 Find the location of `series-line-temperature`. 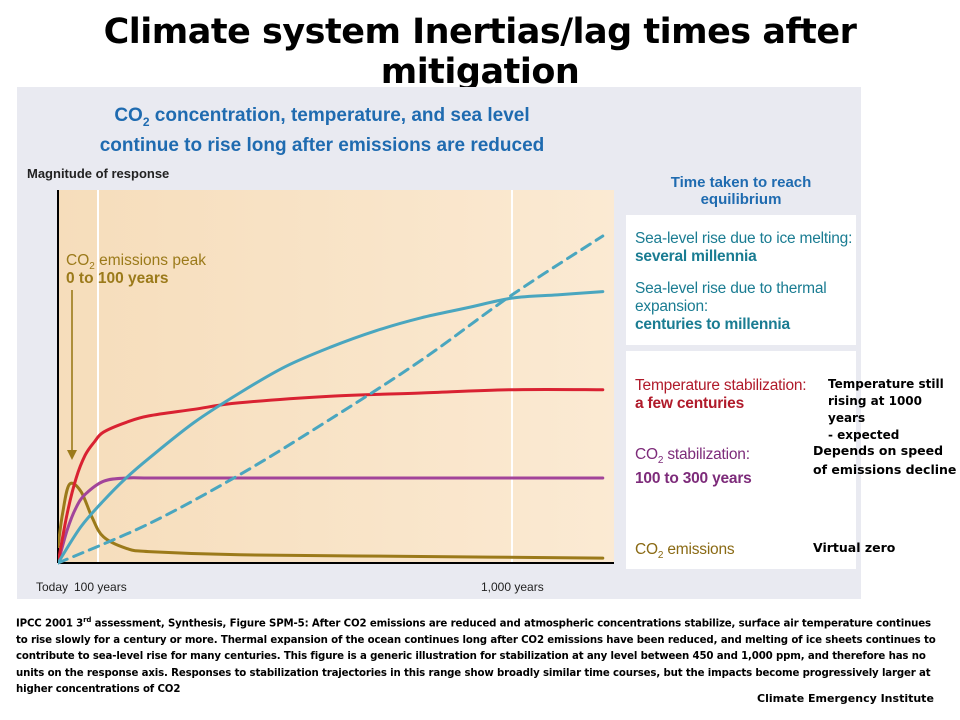

series-line-temperature is located at coordinates (331, 476).